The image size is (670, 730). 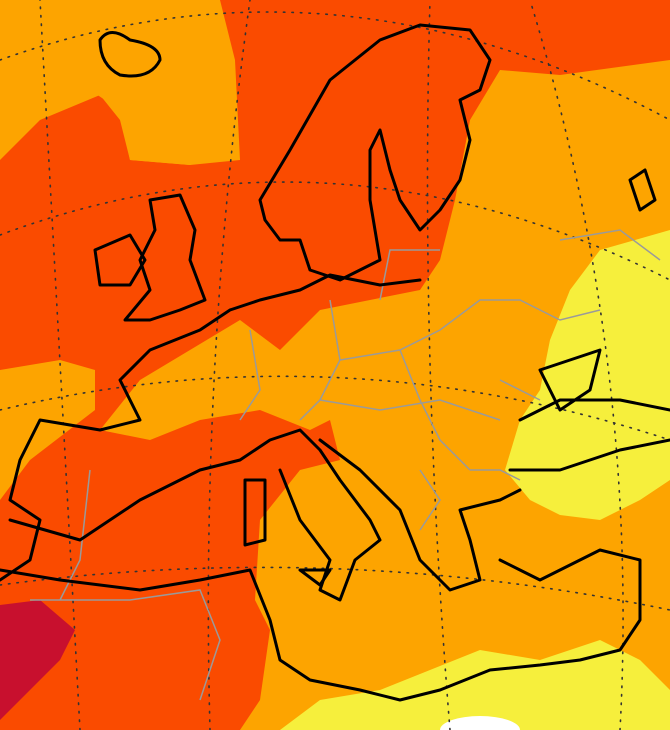 What do you see at coordinates (480, 723) in the screenshot?
I see `blank-patch` at bounding box center [480, 723].